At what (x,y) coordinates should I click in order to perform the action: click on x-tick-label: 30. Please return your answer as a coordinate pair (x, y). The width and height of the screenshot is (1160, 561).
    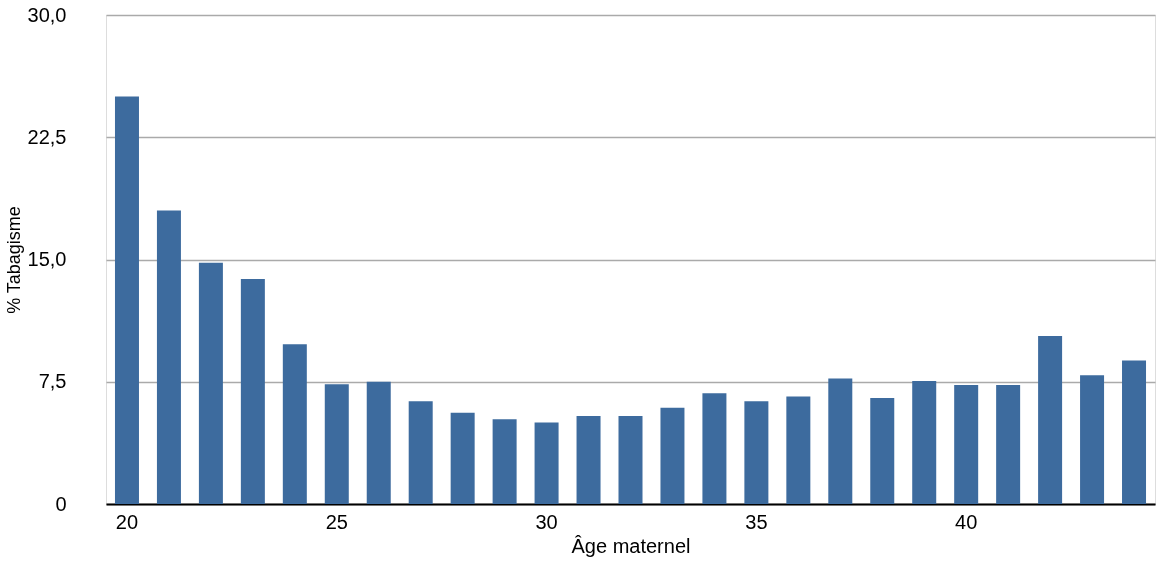
    Looking at the image, I should click on (546, 521).